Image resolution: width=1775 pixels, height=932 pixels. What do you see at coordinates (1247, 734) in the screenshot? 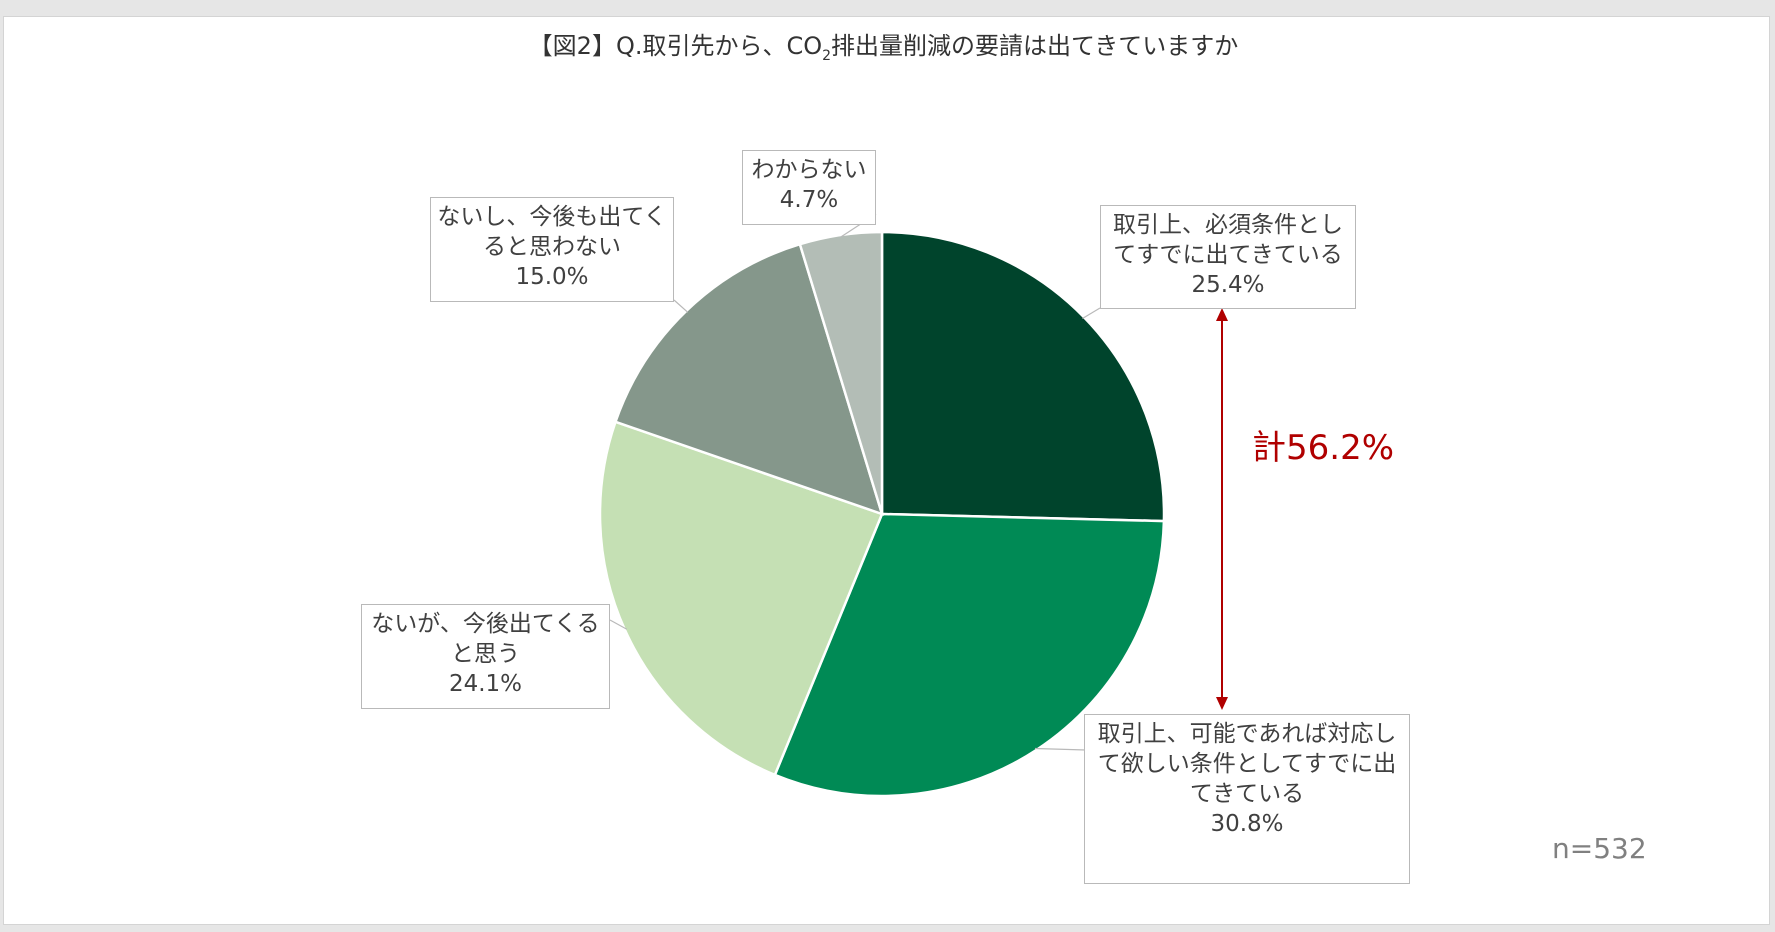
I see `slice-label-text: 取引上、可能であれば対応し` at bounding box center [1247, 734].